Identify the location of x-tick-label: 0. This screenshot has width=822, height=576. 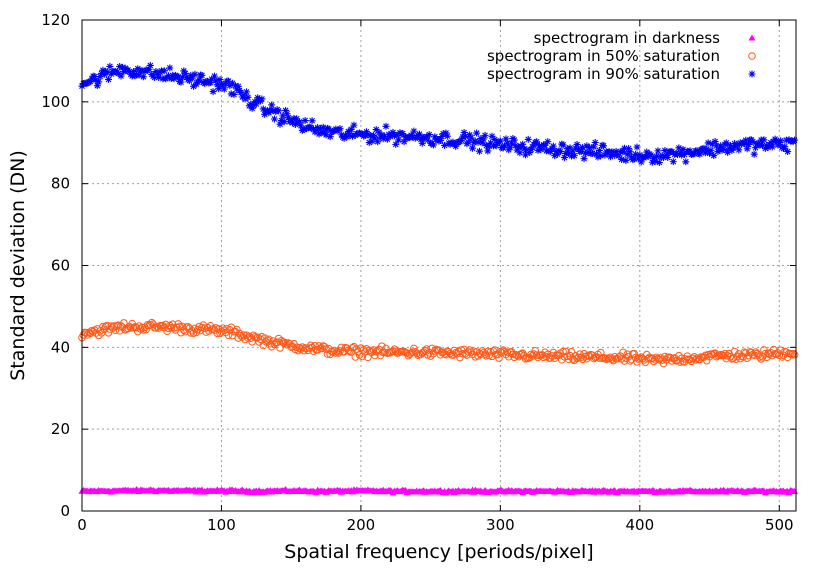
(82, 525).